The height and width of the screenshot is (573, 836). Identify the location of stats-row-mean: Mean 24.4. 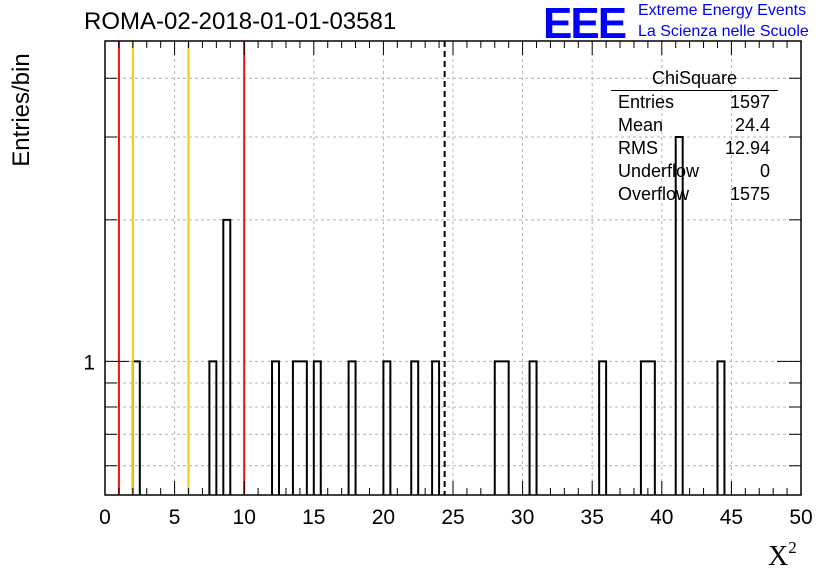
(694, 125).